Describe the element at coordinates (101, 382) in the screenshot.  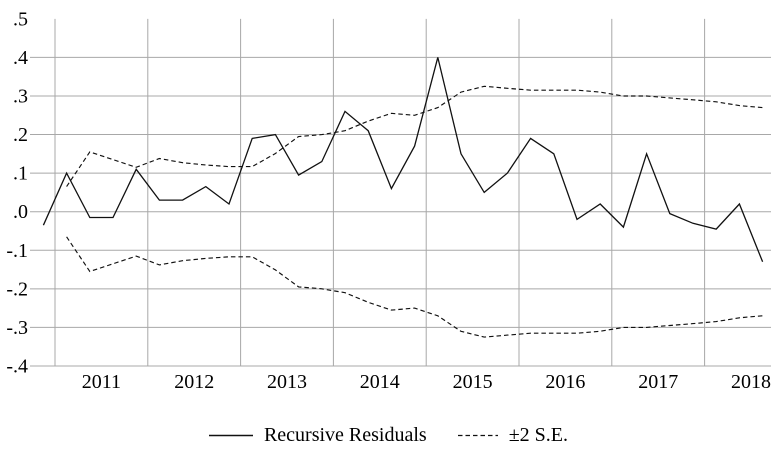
I see `x-tick-label: 2011` at that location.